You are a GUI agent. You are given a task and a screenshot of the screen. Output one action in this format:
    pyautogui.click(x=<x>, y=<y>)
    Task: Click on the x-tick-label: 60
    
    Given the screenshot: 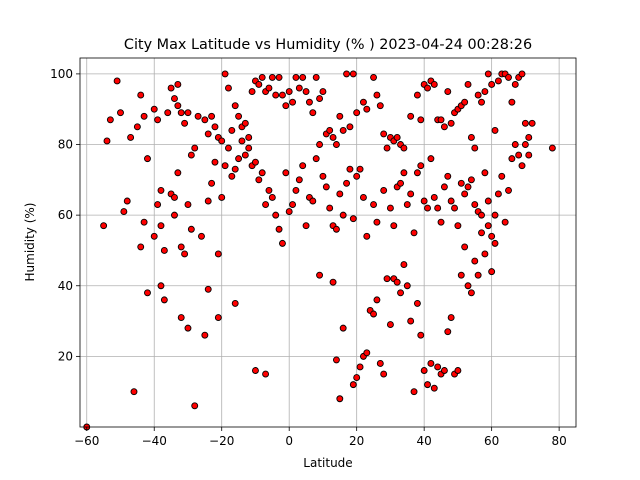 What is the action you would take?
    pyautogui.click(x=491, y=441)
    